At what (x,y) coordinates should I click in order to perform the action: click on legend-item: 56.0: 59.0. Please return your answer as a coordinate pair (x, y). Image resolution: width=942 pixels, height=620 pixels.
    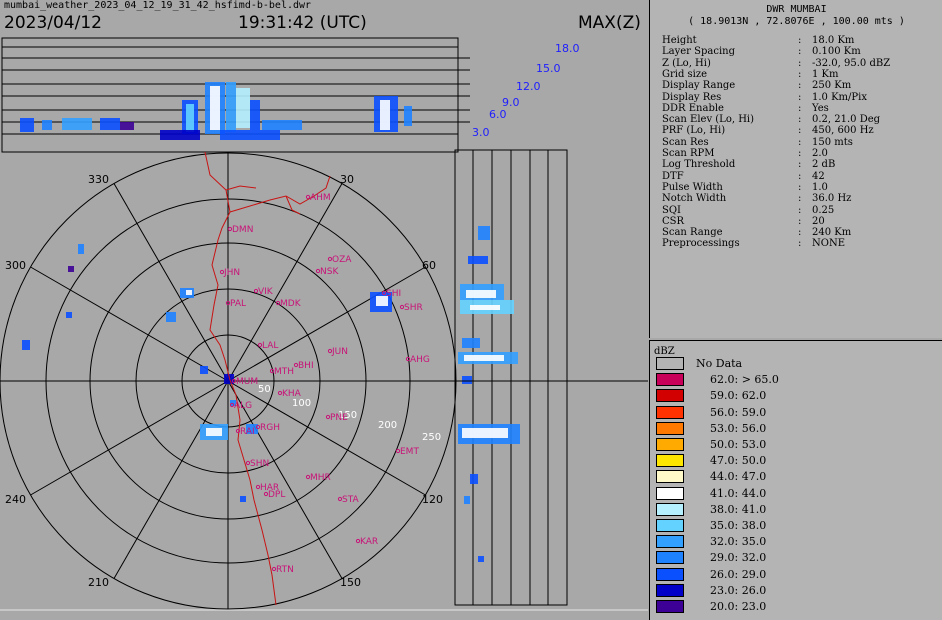
    Looking at the image, I should click on (796, 412).